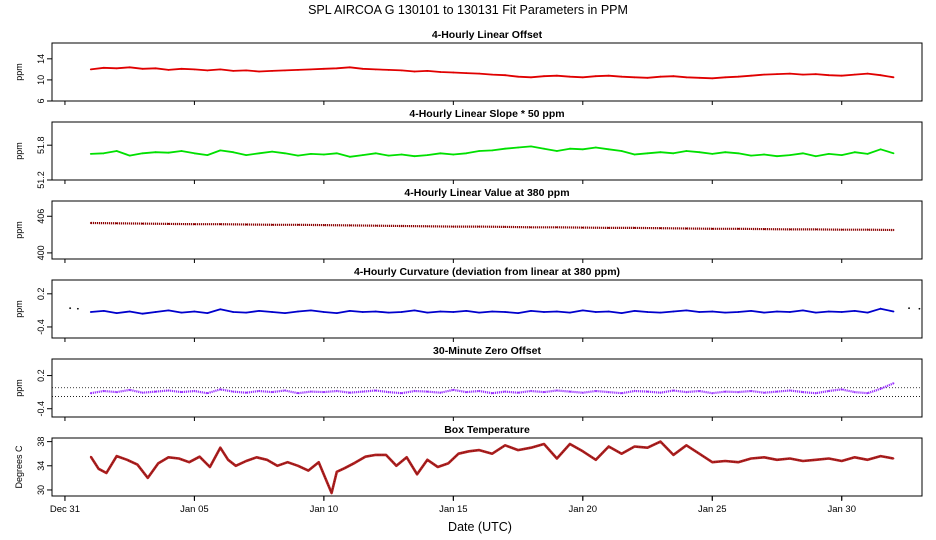 The width and height of the screenshot is (936, 540). What do you see at coordinates (583, 509) in the screenshot?
I see `x-tick-label: Jan 20` at bounding box center [583, 509].